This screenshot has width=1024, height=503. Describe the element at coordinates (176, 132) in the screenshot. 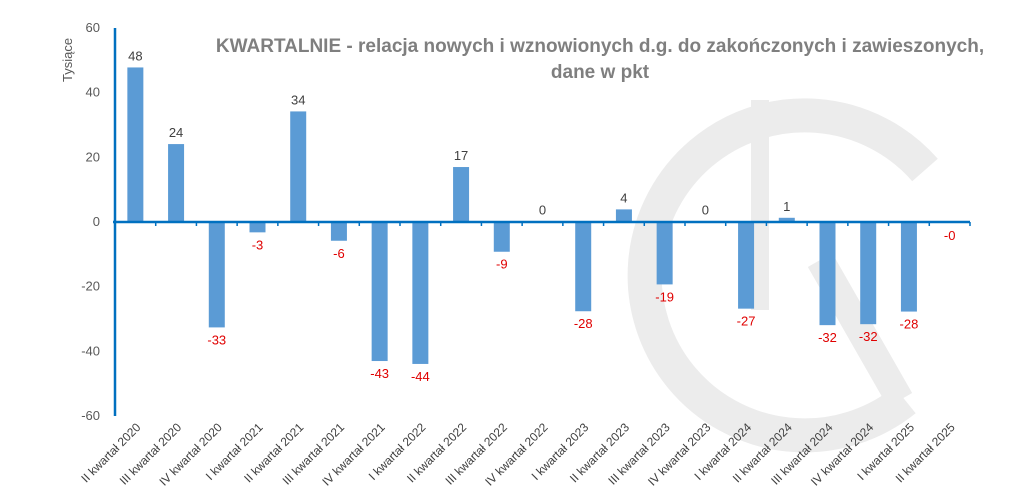

I see `data-label: 24` at that location.